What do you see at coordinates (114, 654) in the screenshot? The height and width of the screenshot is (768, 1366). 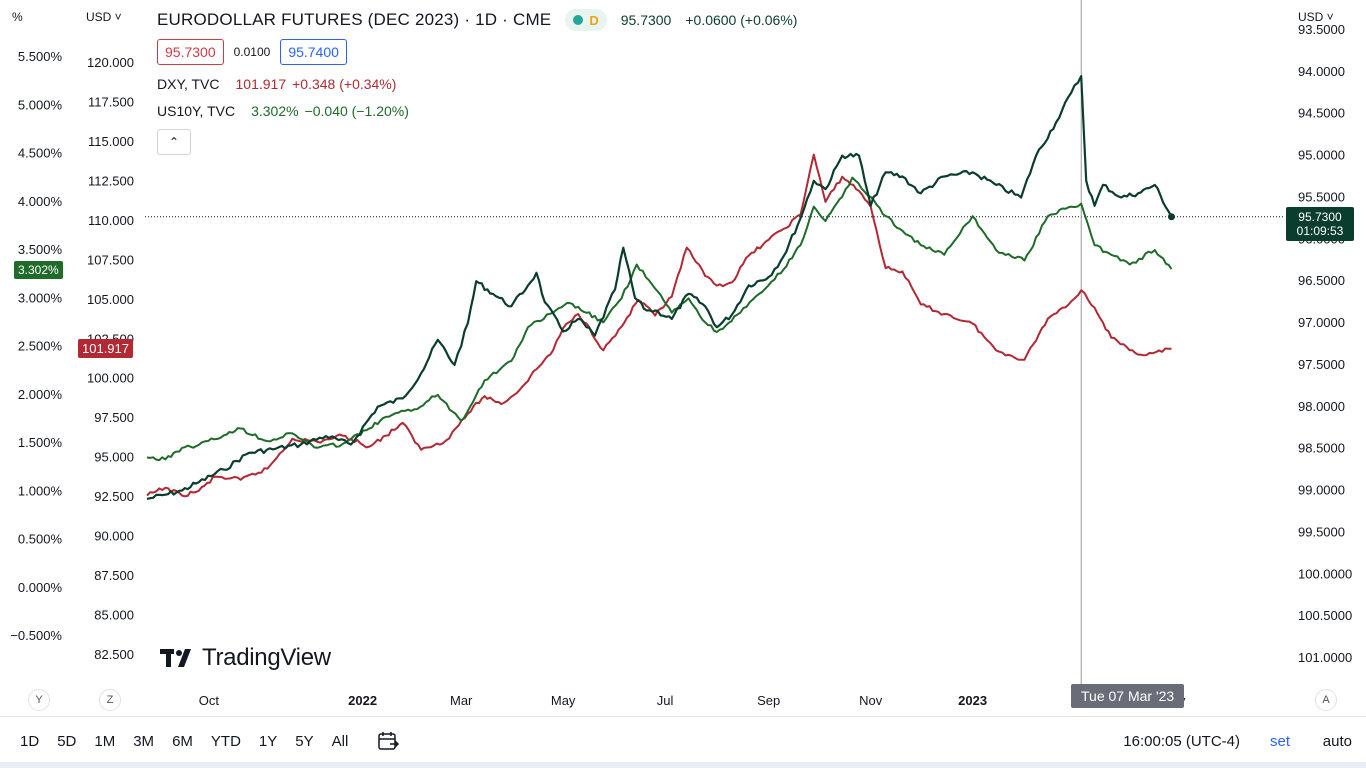 I see `dxy-tick-label: 82.500` at bounding box center [114, 654].